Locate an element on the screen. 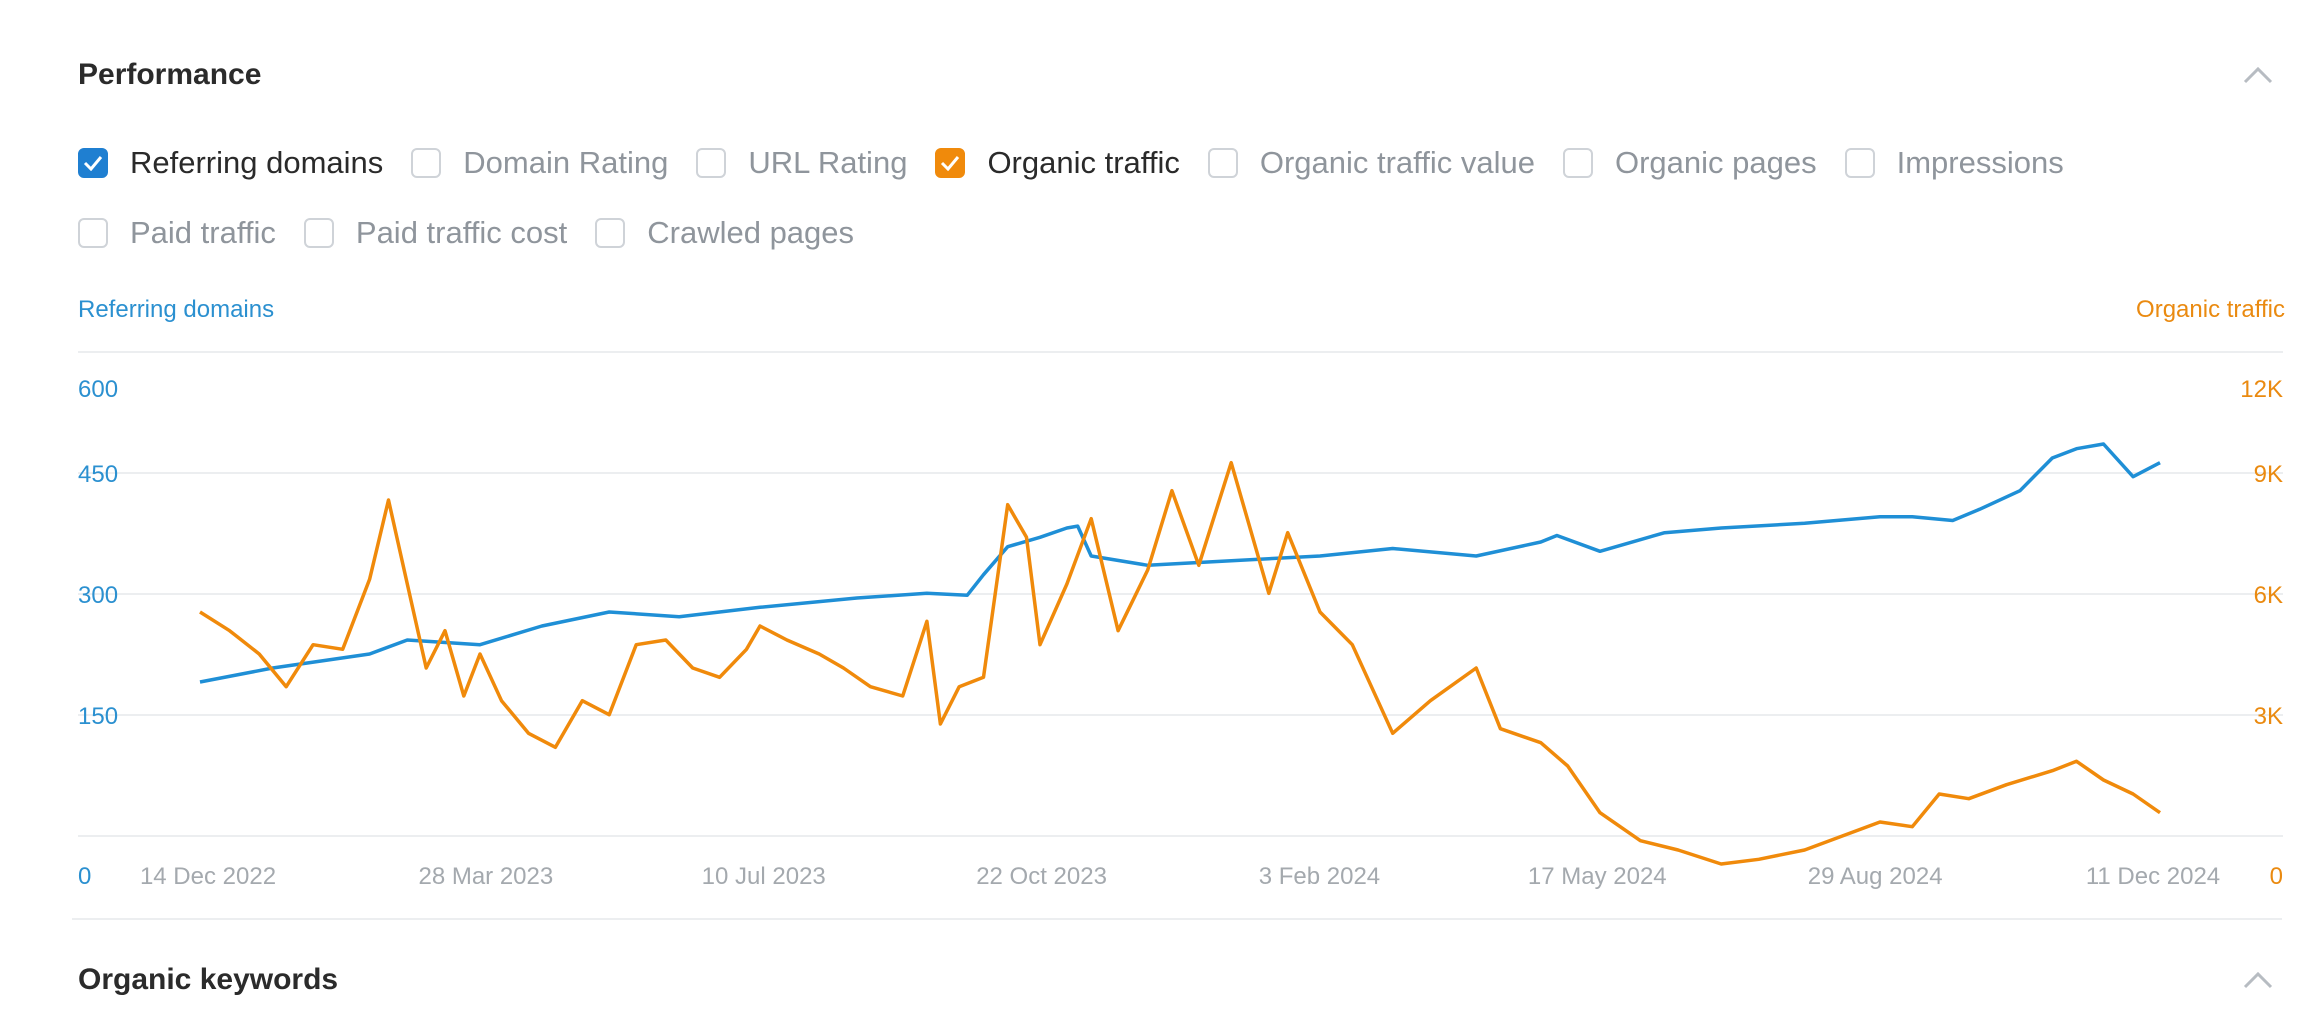 This screenshot has height=1020, width=2320. x-tick-label: 29 Aug 2024 is located at coordinates (1875, 876).